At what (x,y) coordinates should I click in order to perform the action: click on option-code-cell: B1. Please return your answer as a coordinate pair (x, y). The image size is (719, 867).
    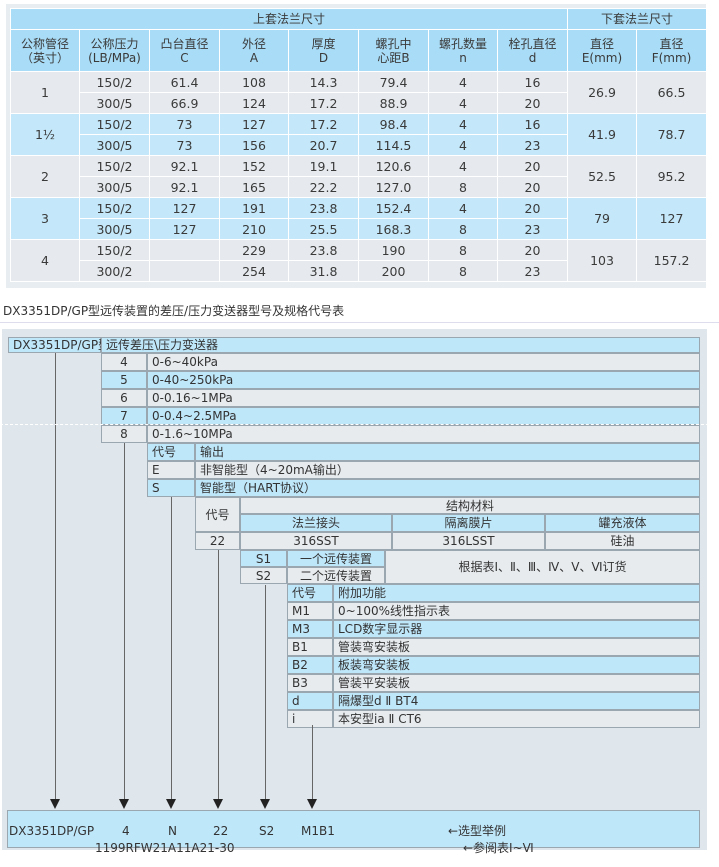
    Looking at the image, I should click on (310, 647).